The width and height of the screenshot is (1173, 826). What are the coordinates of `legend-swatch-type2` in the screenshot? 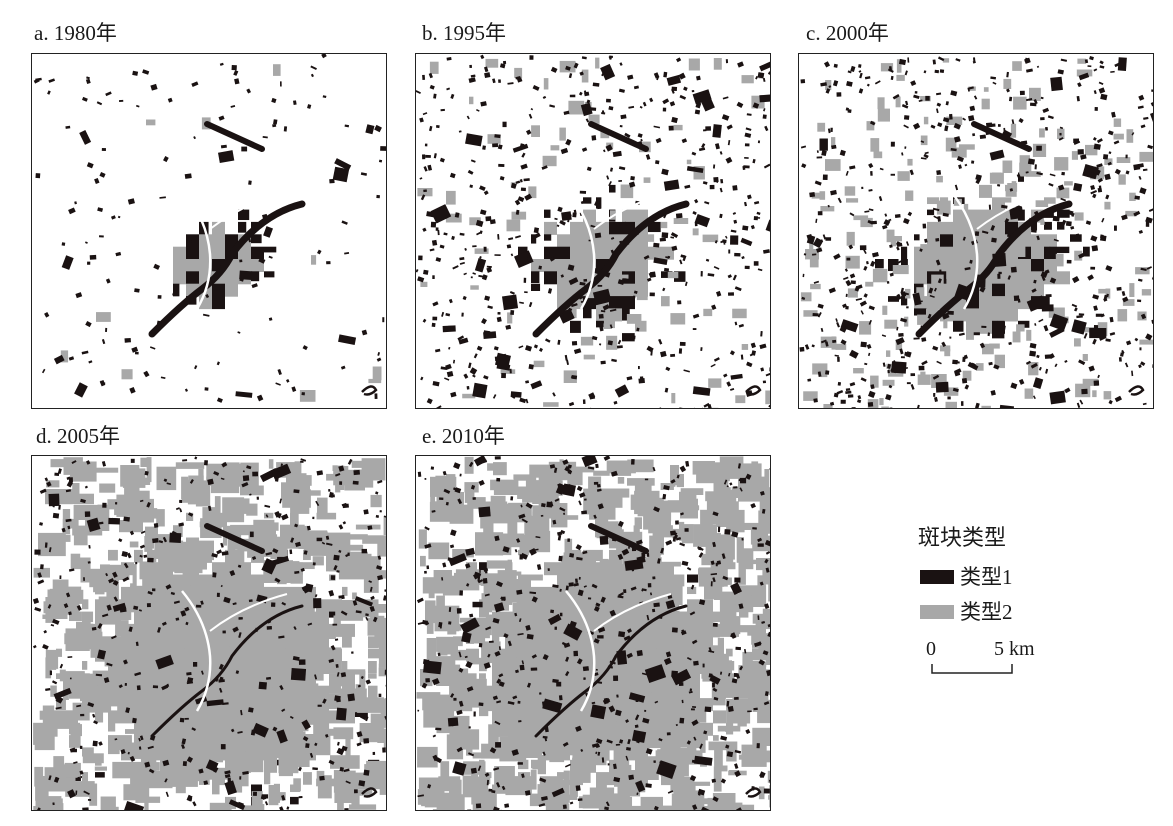 It's located at (937, 612).